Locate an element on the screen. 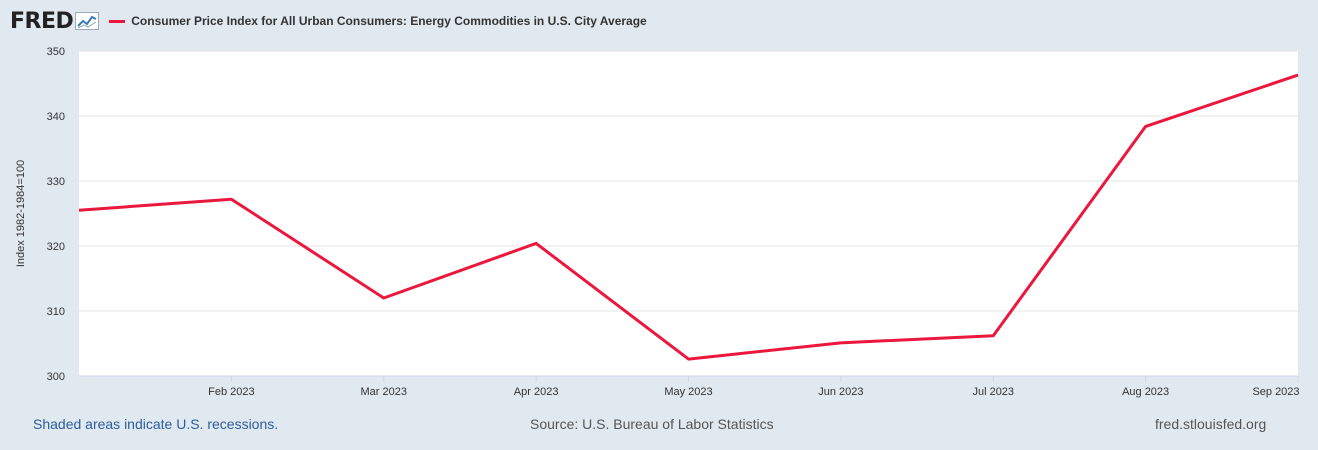  y-tick-label: 350 is located at coordinates (56, 52).